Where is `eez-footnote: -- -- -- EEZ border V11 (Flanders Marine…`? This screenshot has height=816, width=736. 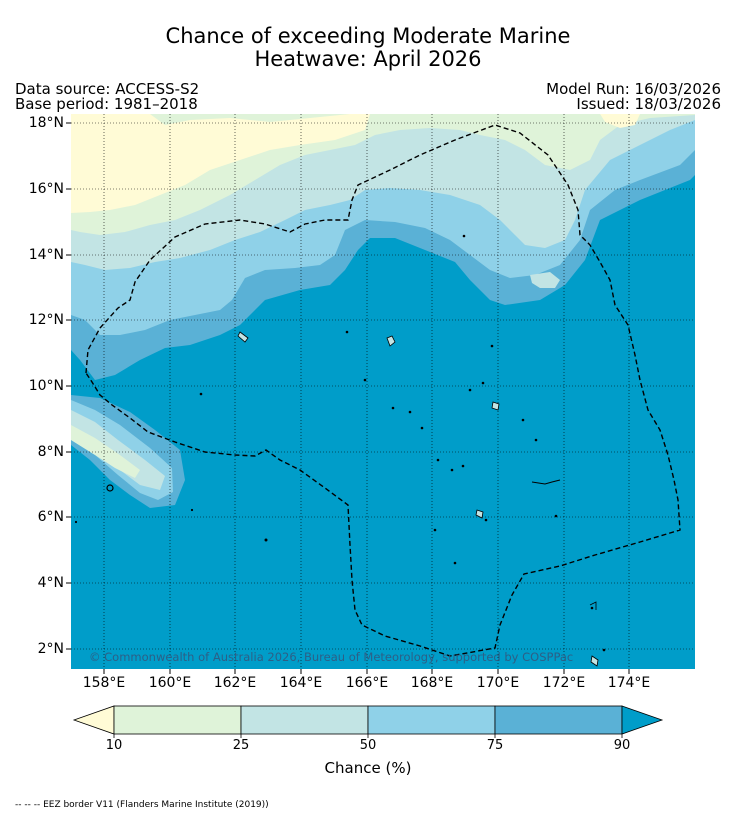 eez-footnote: -- -- -- EEZ border V11 (Flanders Marine… is located at coordinates (142, 805).